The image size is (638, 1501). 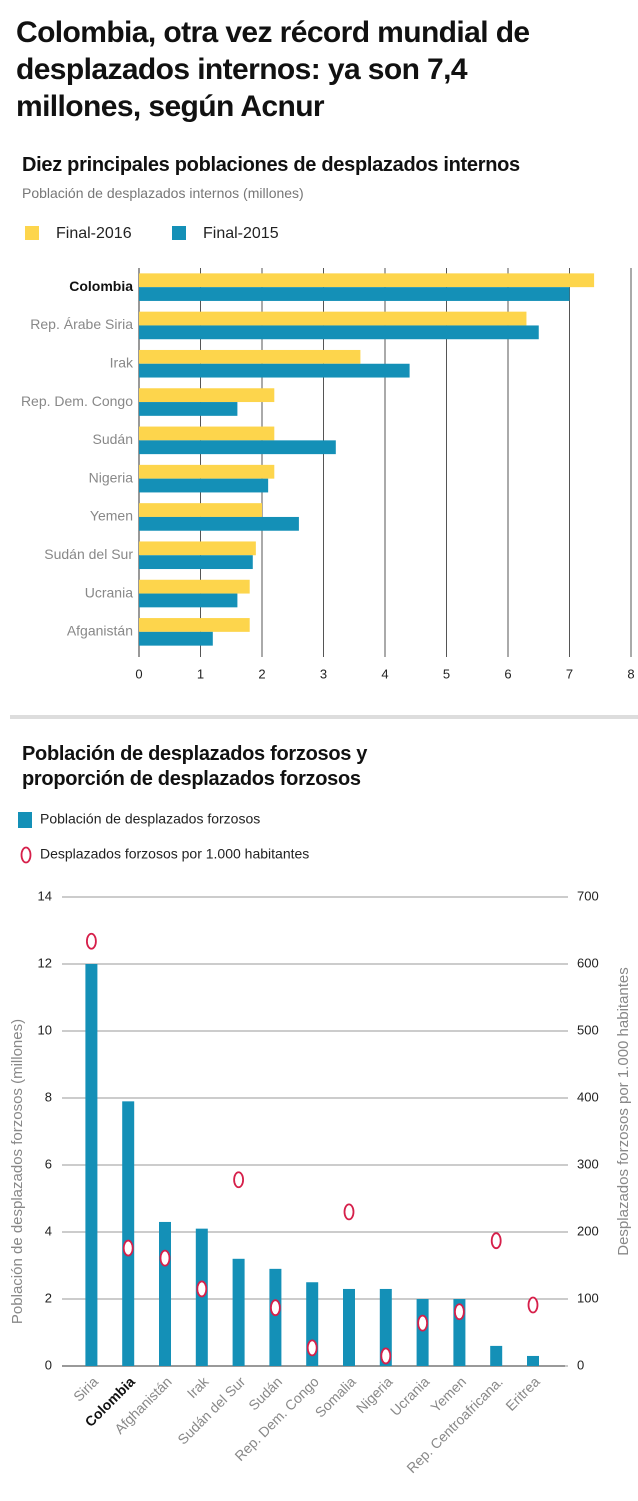 What do you see at coordinates (45, 1029) in the screenshot?
I see `y-tick-label: 10` at bounding box center [45, 1029].